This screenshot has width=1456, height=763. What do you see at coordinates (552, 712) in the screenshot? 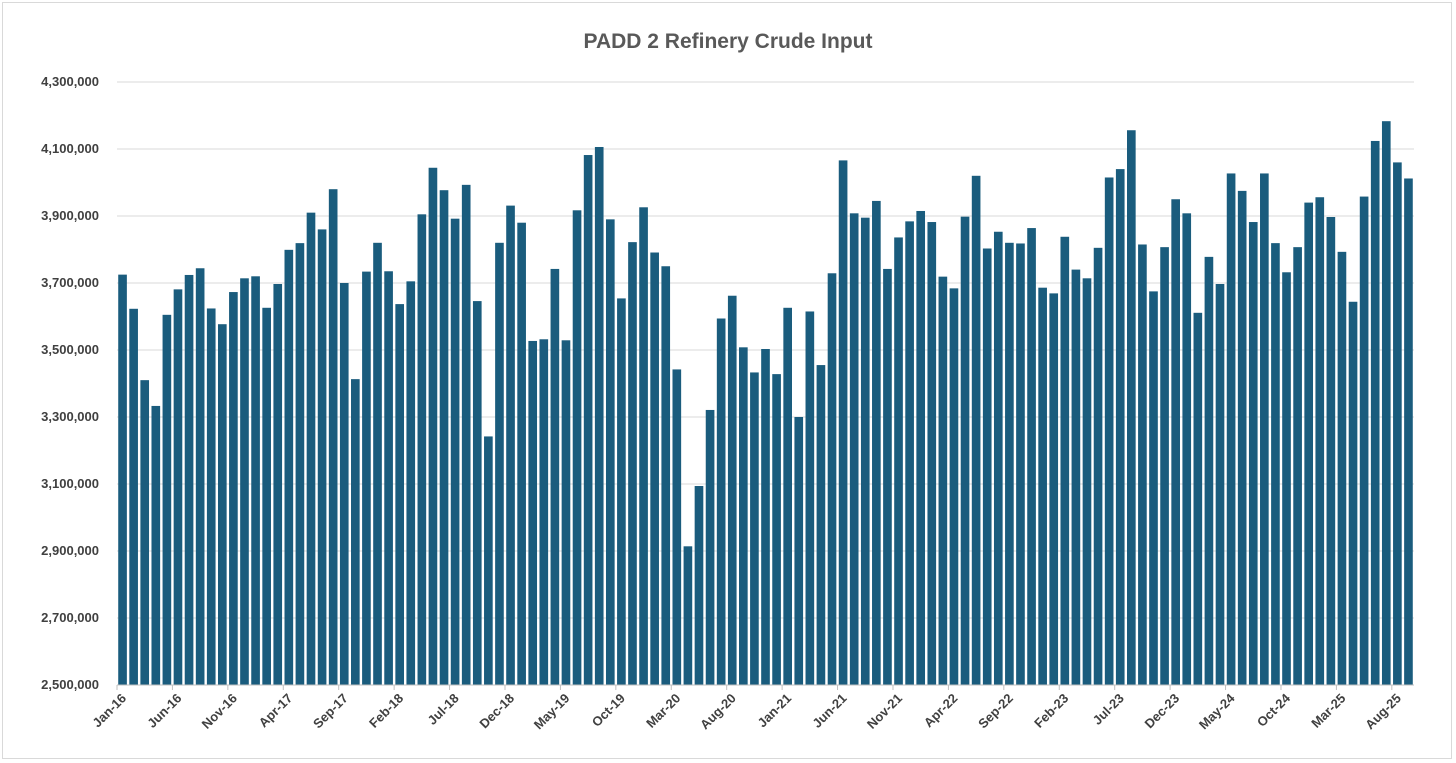
I see `x-tick-label: May-19` at bounding box center [552, 712].